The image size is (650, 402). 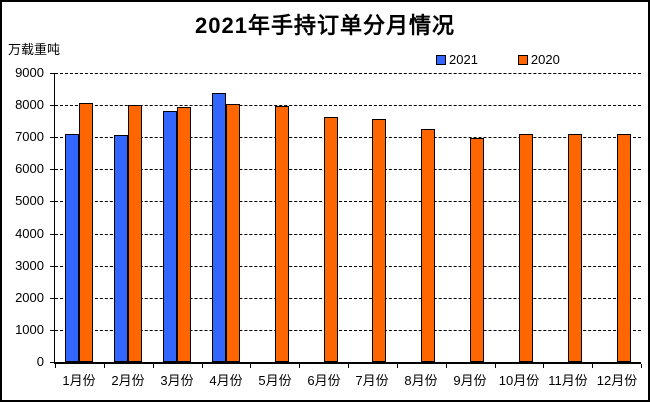 I want to click on y-axis-tick-label: 7000, so click(x=29, y=136).